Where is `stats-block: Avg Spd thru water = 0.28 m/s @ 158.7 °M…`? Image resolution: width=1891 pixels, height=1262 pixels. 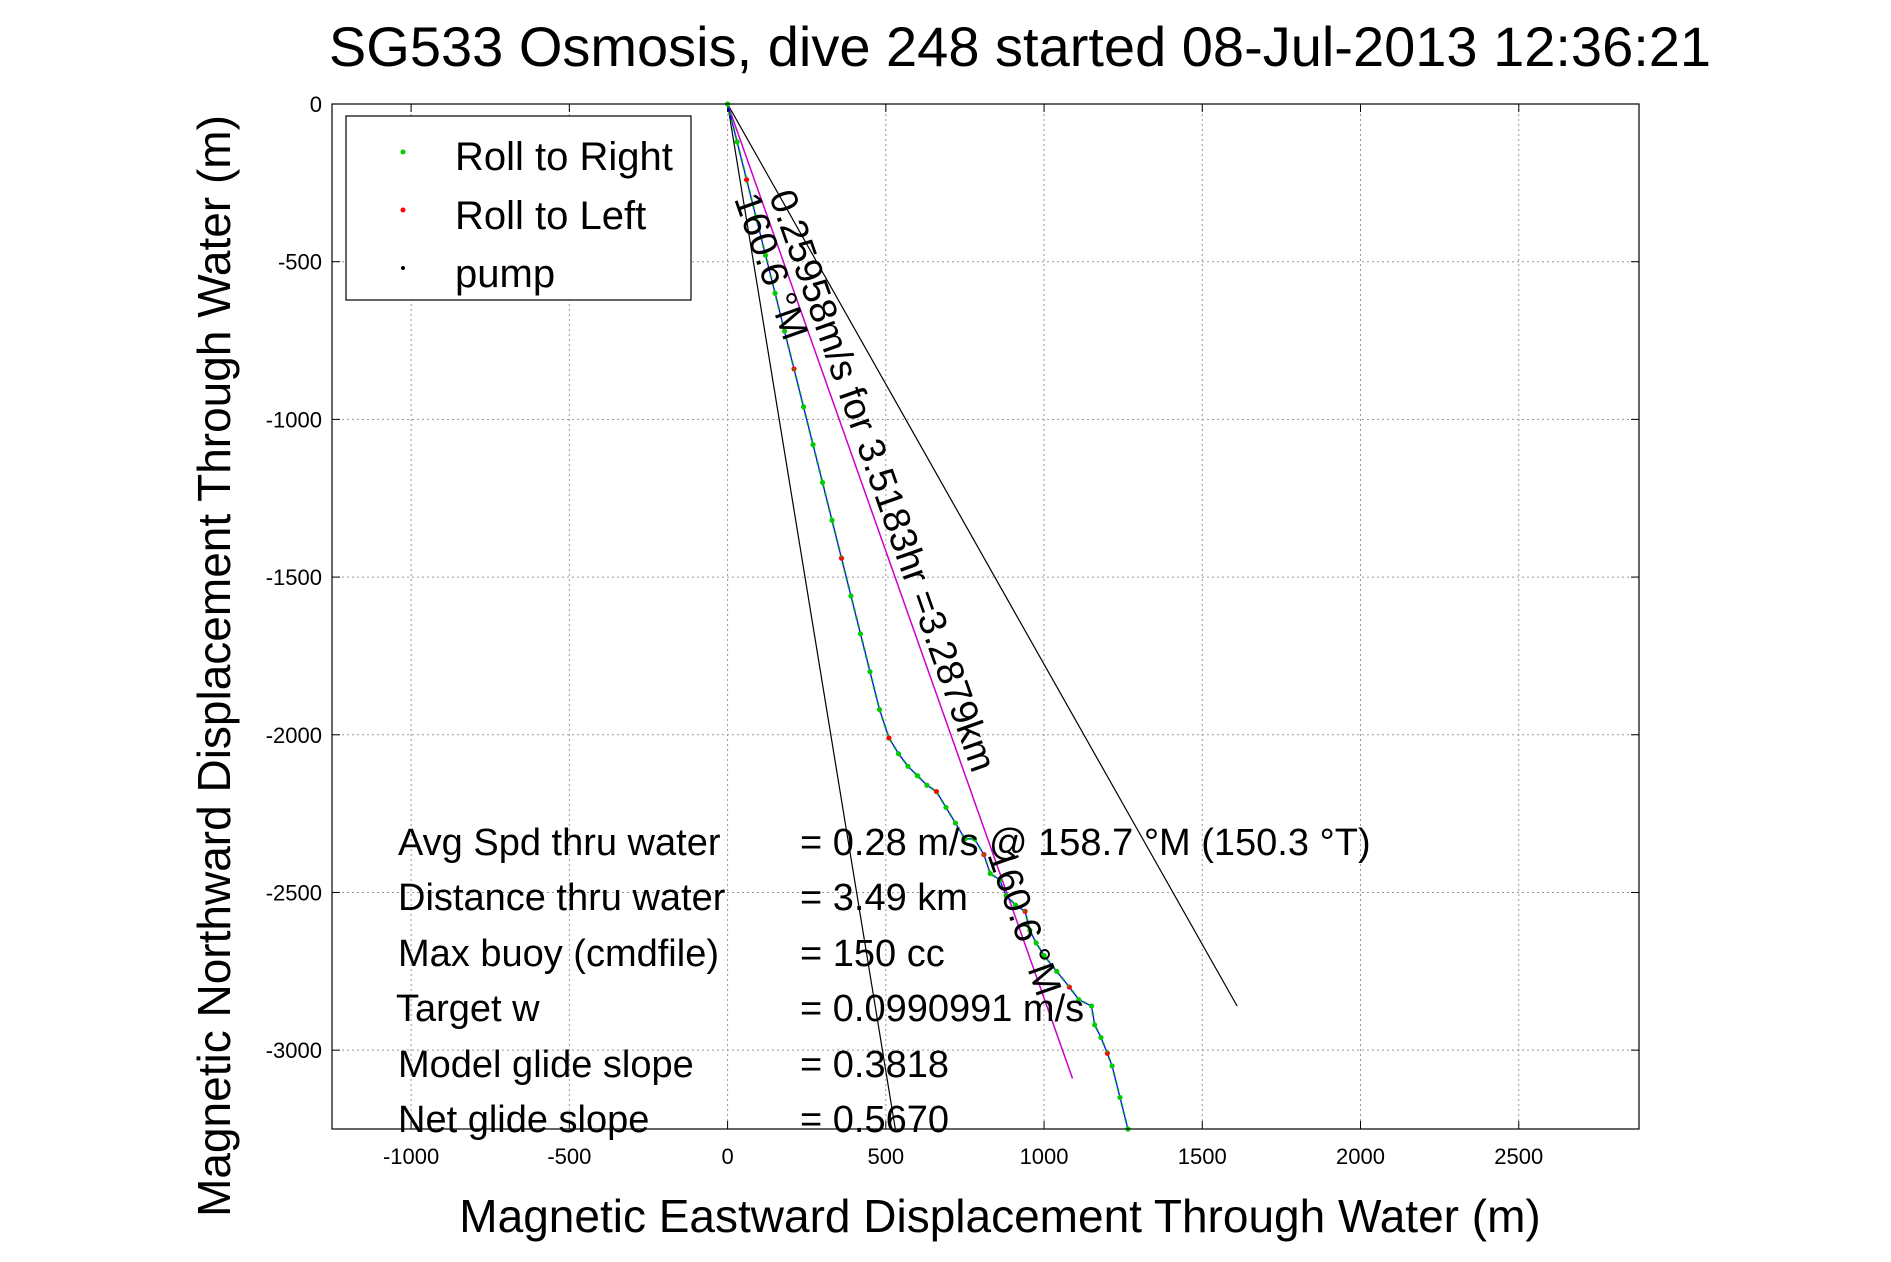 stats-block: Avg Spd thru water = 0.28 m/s @ 158.7 °M… is located at coordinates (883, 981).